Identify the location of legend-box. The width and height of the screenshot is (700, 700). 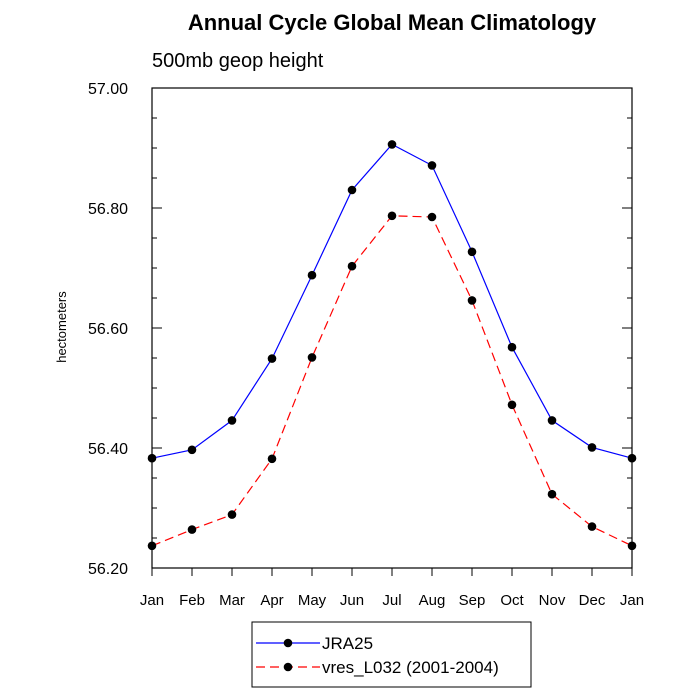
(391, 654).